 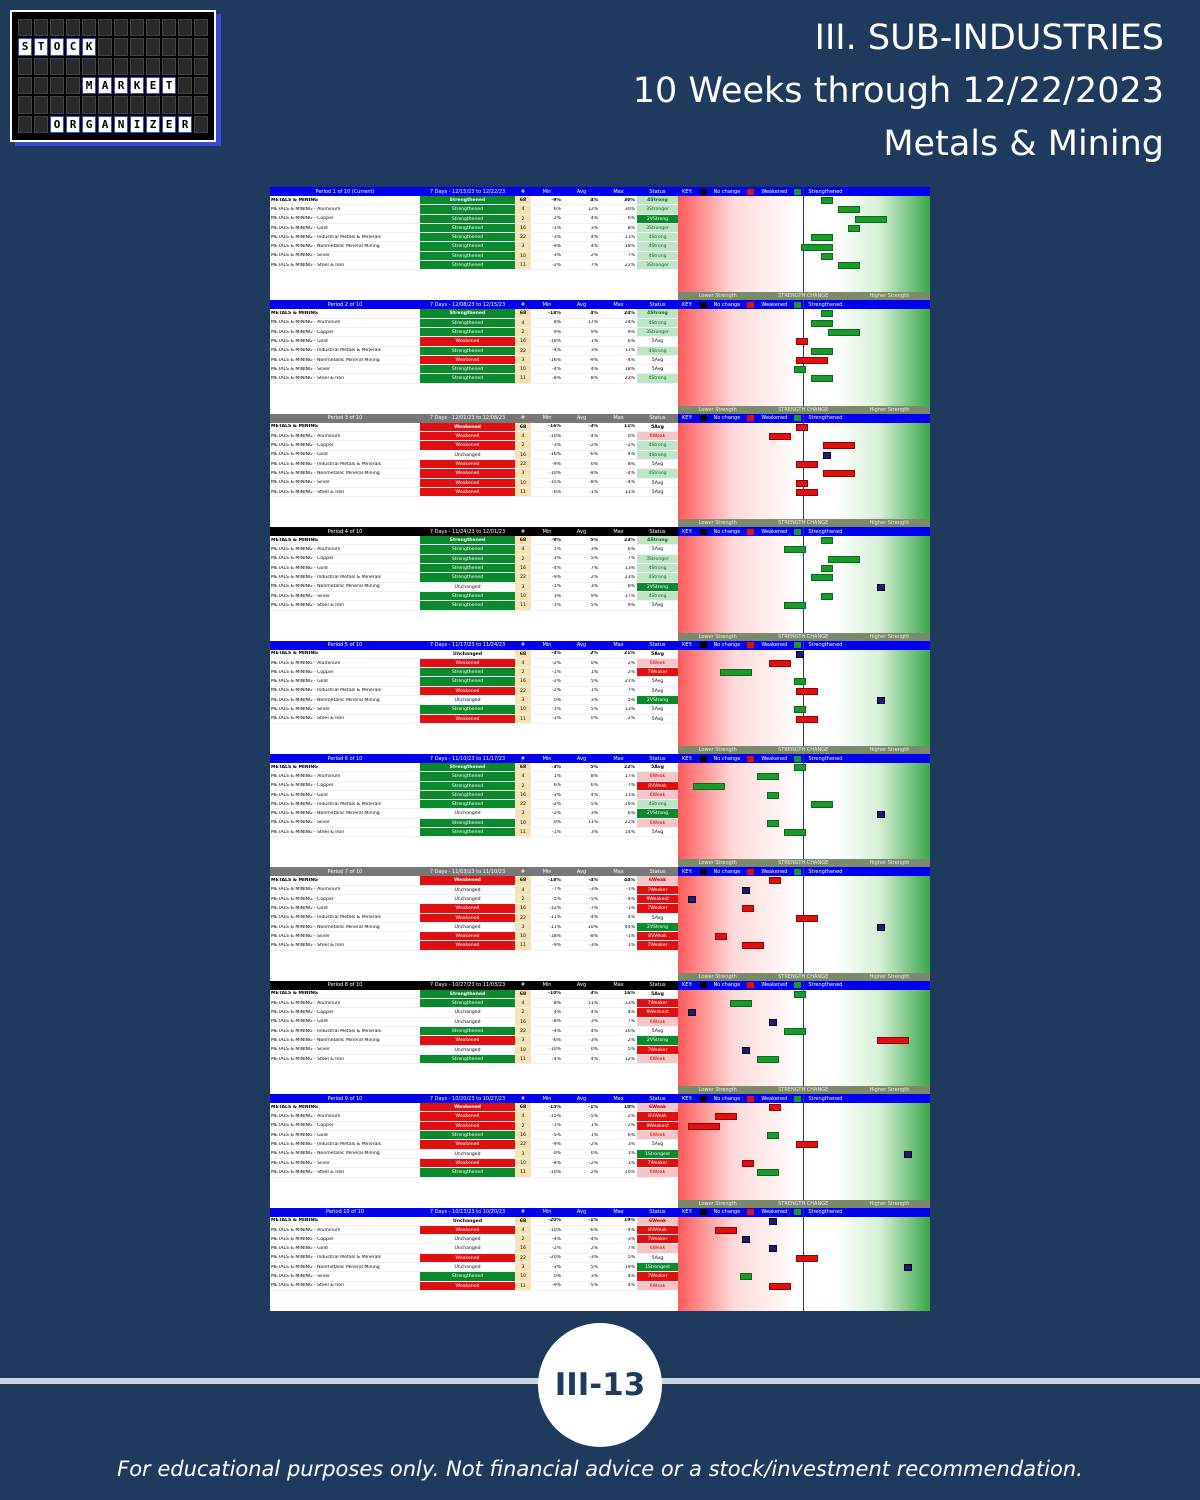 I want to click on min-return: -18%, so click(x=554, y=314).